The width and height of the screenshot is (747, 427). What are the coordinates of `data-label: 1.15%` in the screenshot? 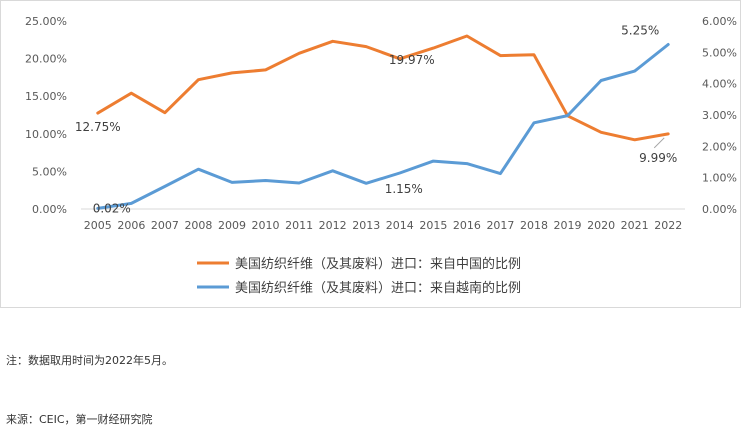 It's located at (404, 189).